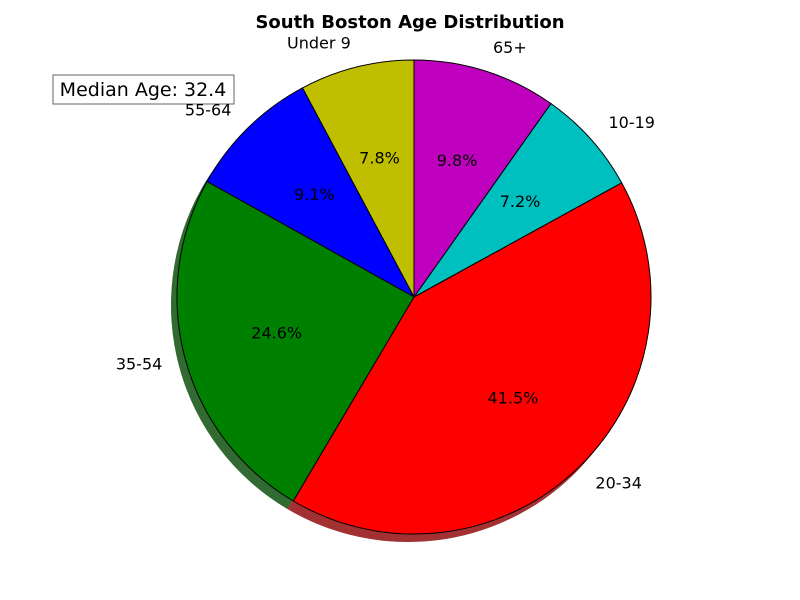 This screenshot has width=800, height=600. Describe the element at coordinates (457, 160) in the screenshot. I see `slice-percent-65: 9.8%` at that location.